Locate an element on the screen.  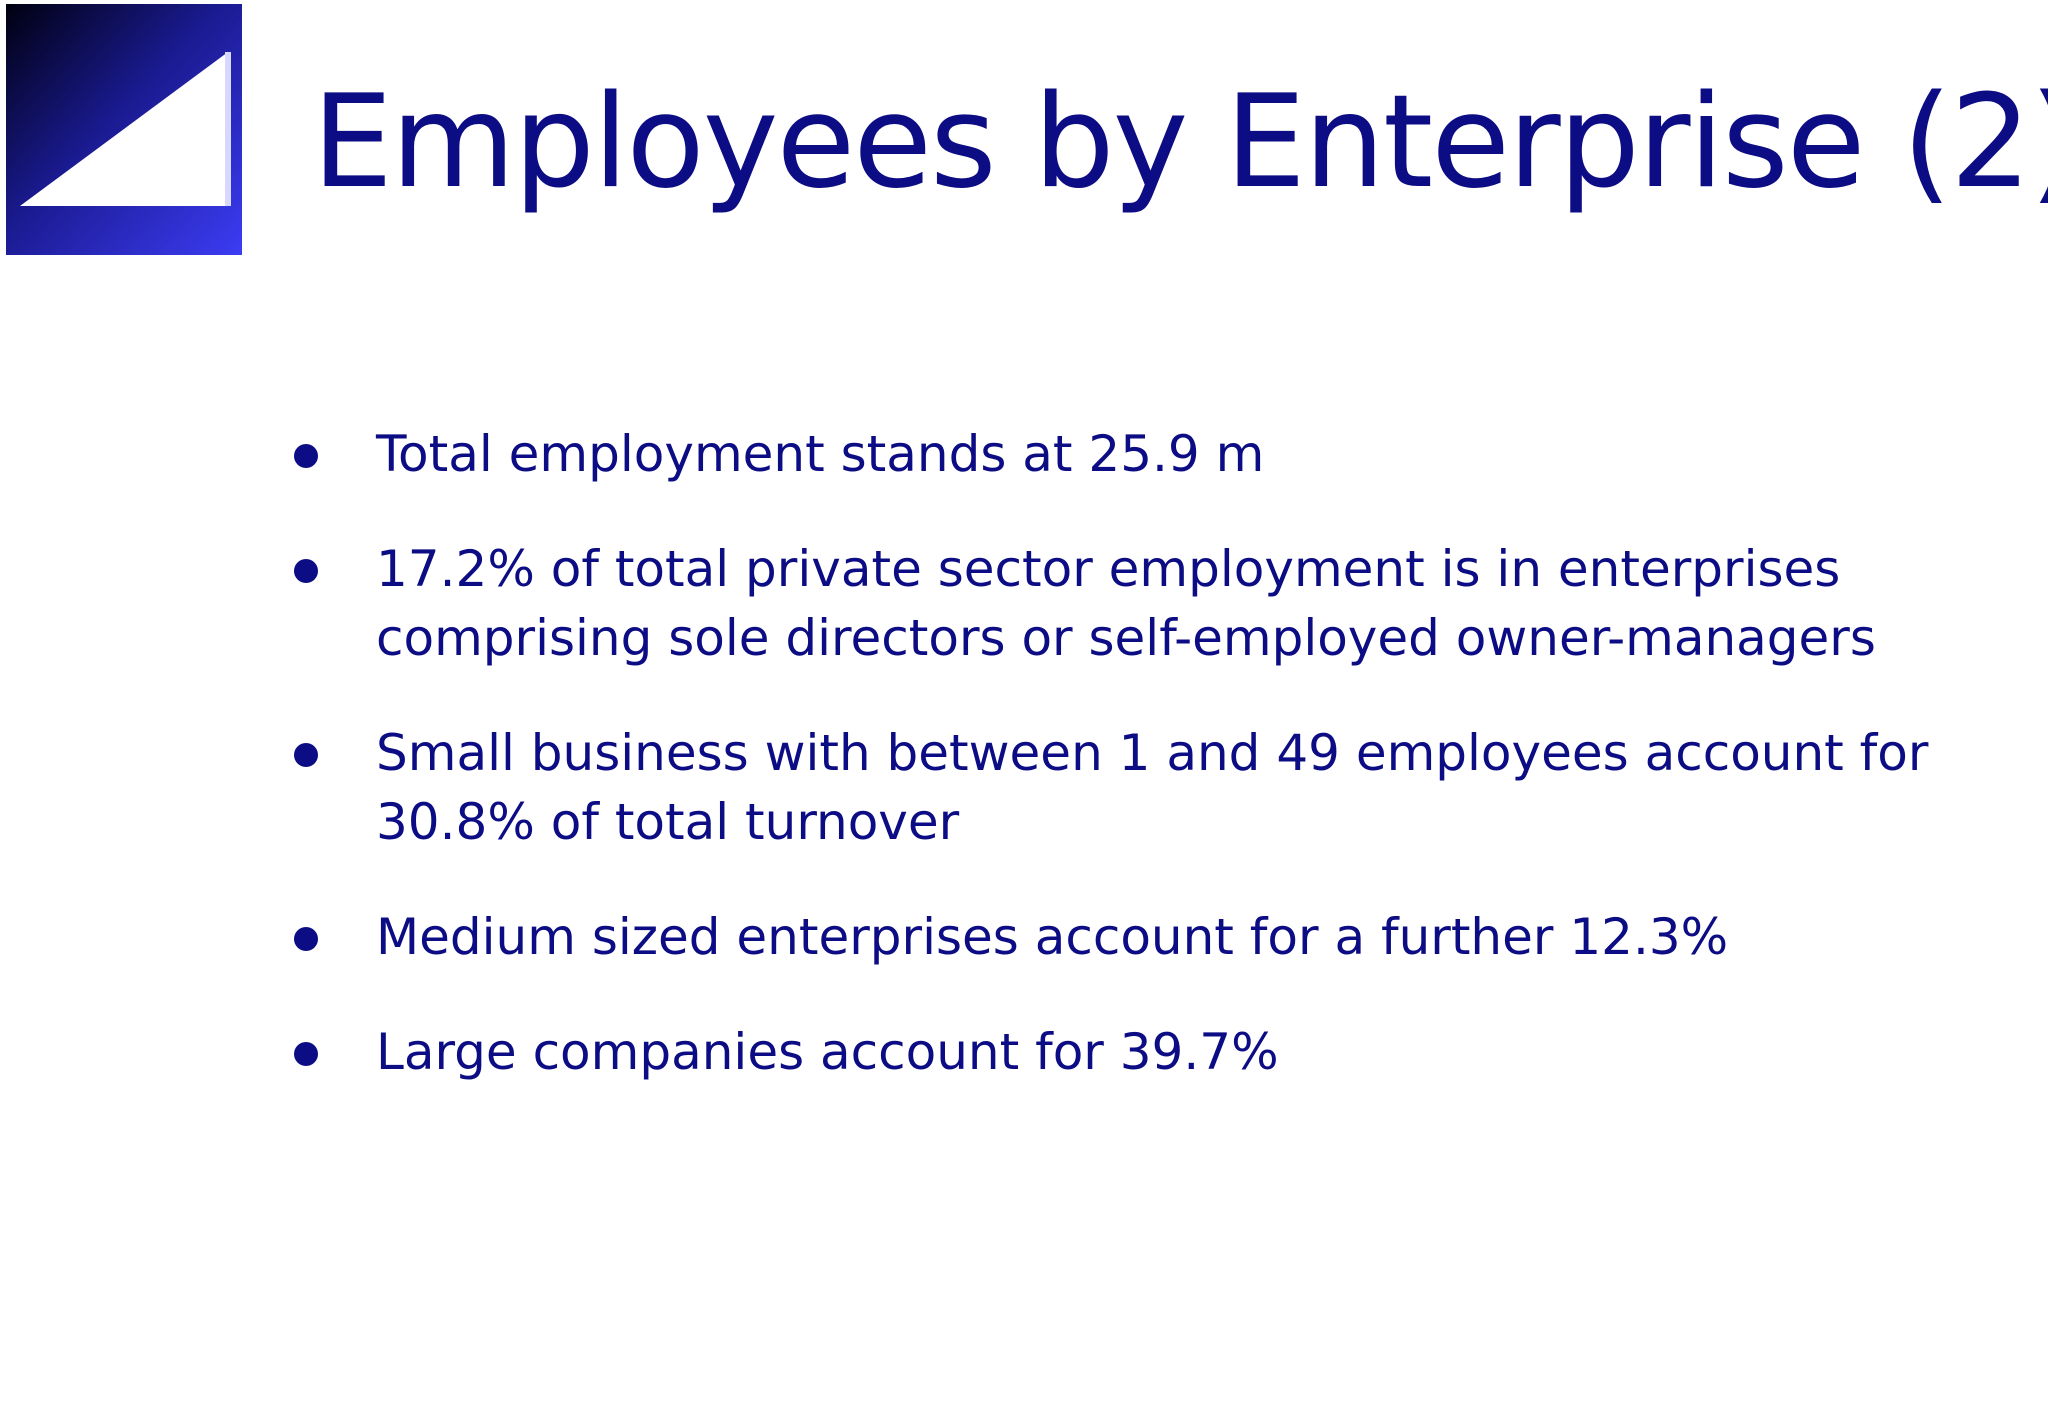
bullet-item: Large companies account for 39.7% is located at coordinates (1140, 1052).